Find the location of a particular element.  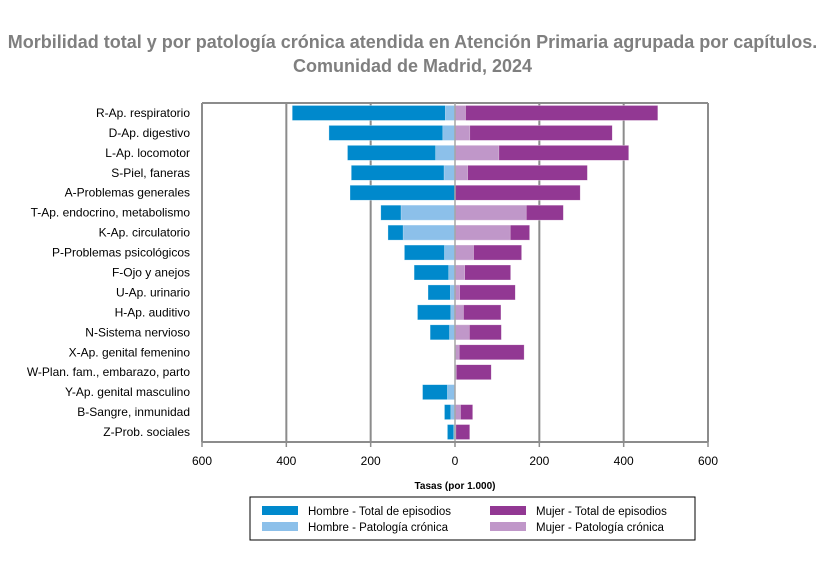

category-label: N-Sistema nervioso is located at coordinates (137, 332).